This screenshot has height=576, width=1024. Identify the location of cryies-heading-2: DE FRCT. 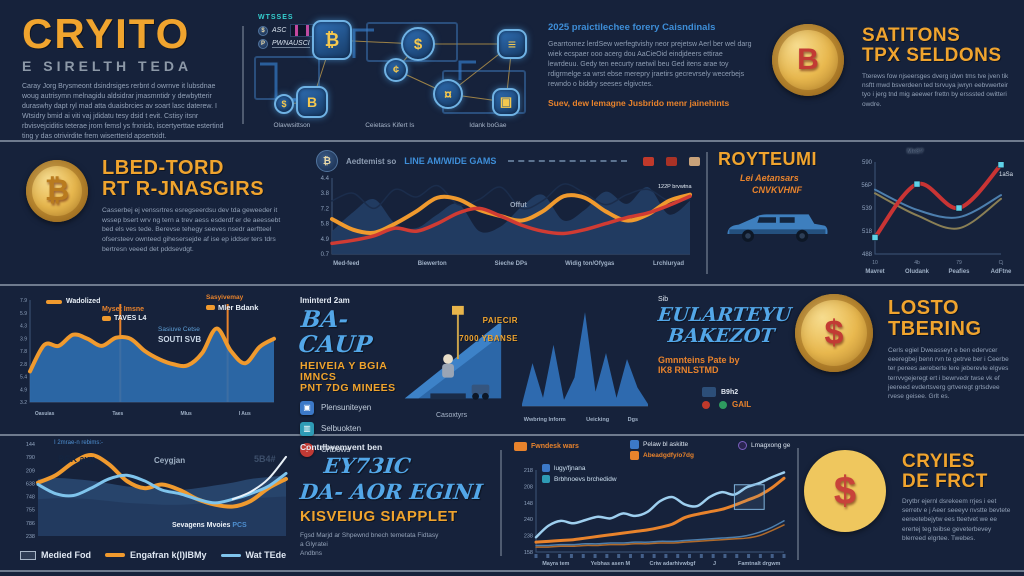
(945, 481).